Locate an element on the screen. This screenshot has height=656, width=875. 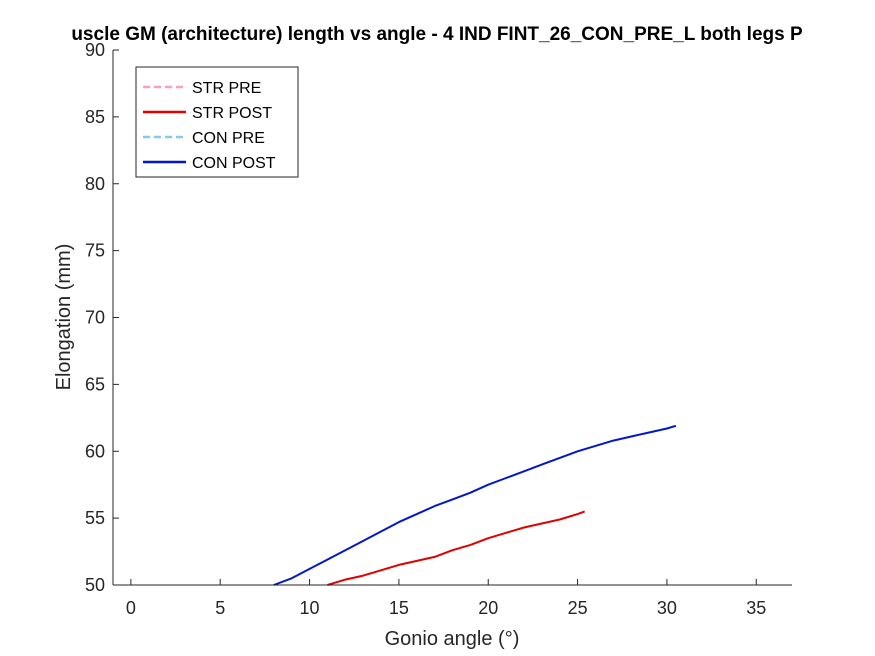
legend: STR PRE STR POST CON PRE CON POST is located at coordinates (217, 122).